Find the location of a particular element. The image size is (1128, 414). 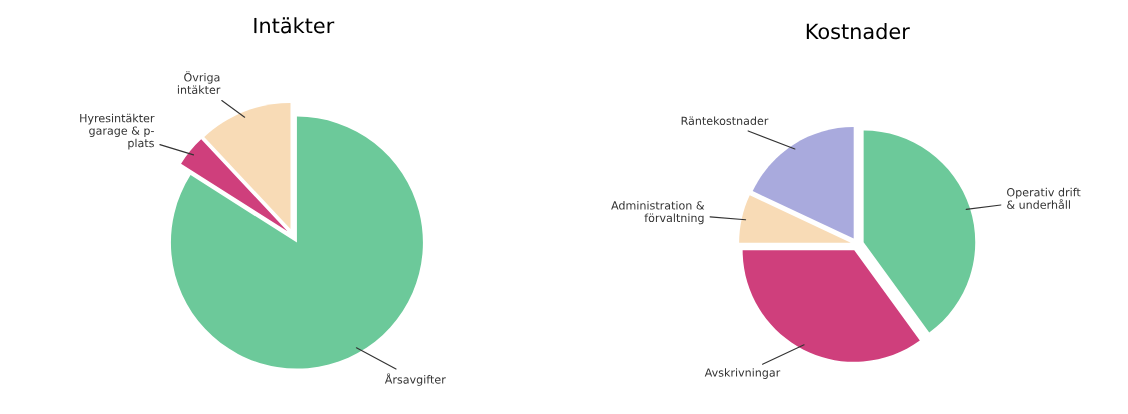

slice-label: Avskrivningar is located at coordinates (742, 373).